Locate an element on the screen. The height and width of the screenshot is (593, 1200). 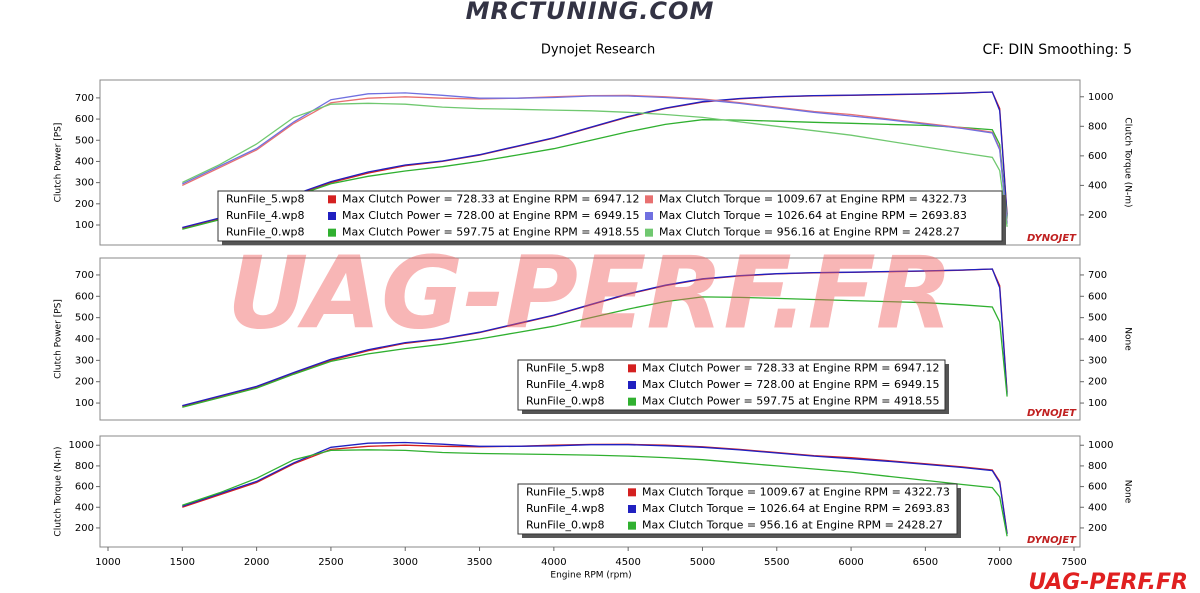
y-tick-label: 800 is located at coordinates (84, 466).